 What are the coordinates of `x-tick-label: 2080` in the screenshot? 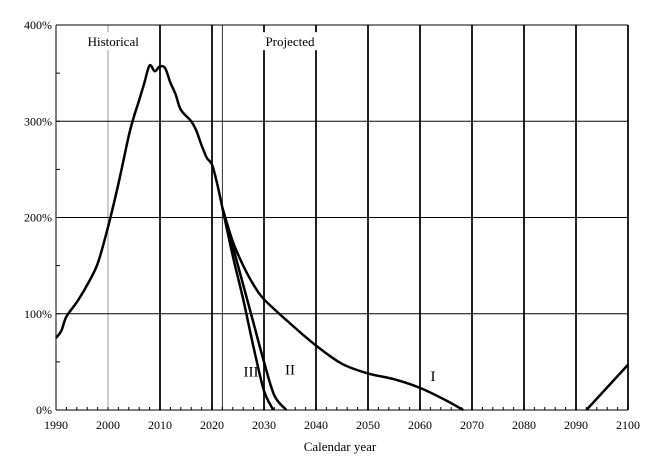 It's located at (524, 425).